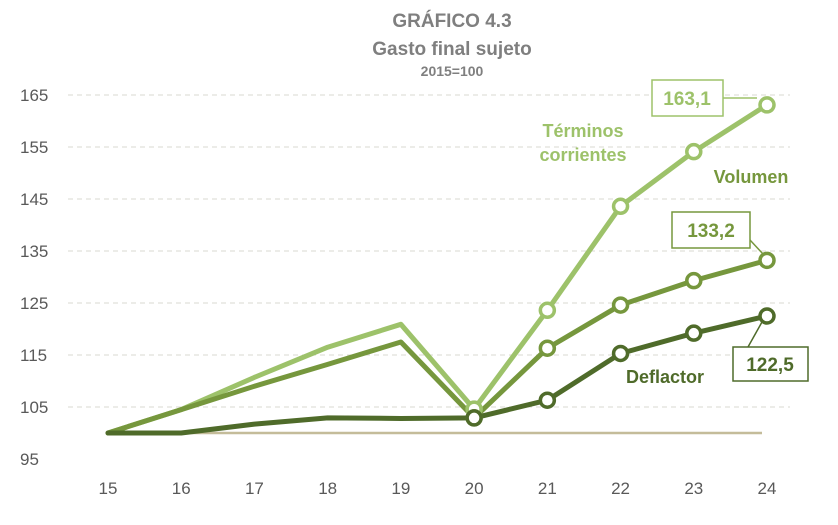 Image resolution: width=838 pixels, height=525 pixels. I want to click on y-tick-label: 125, so click(34, 303).